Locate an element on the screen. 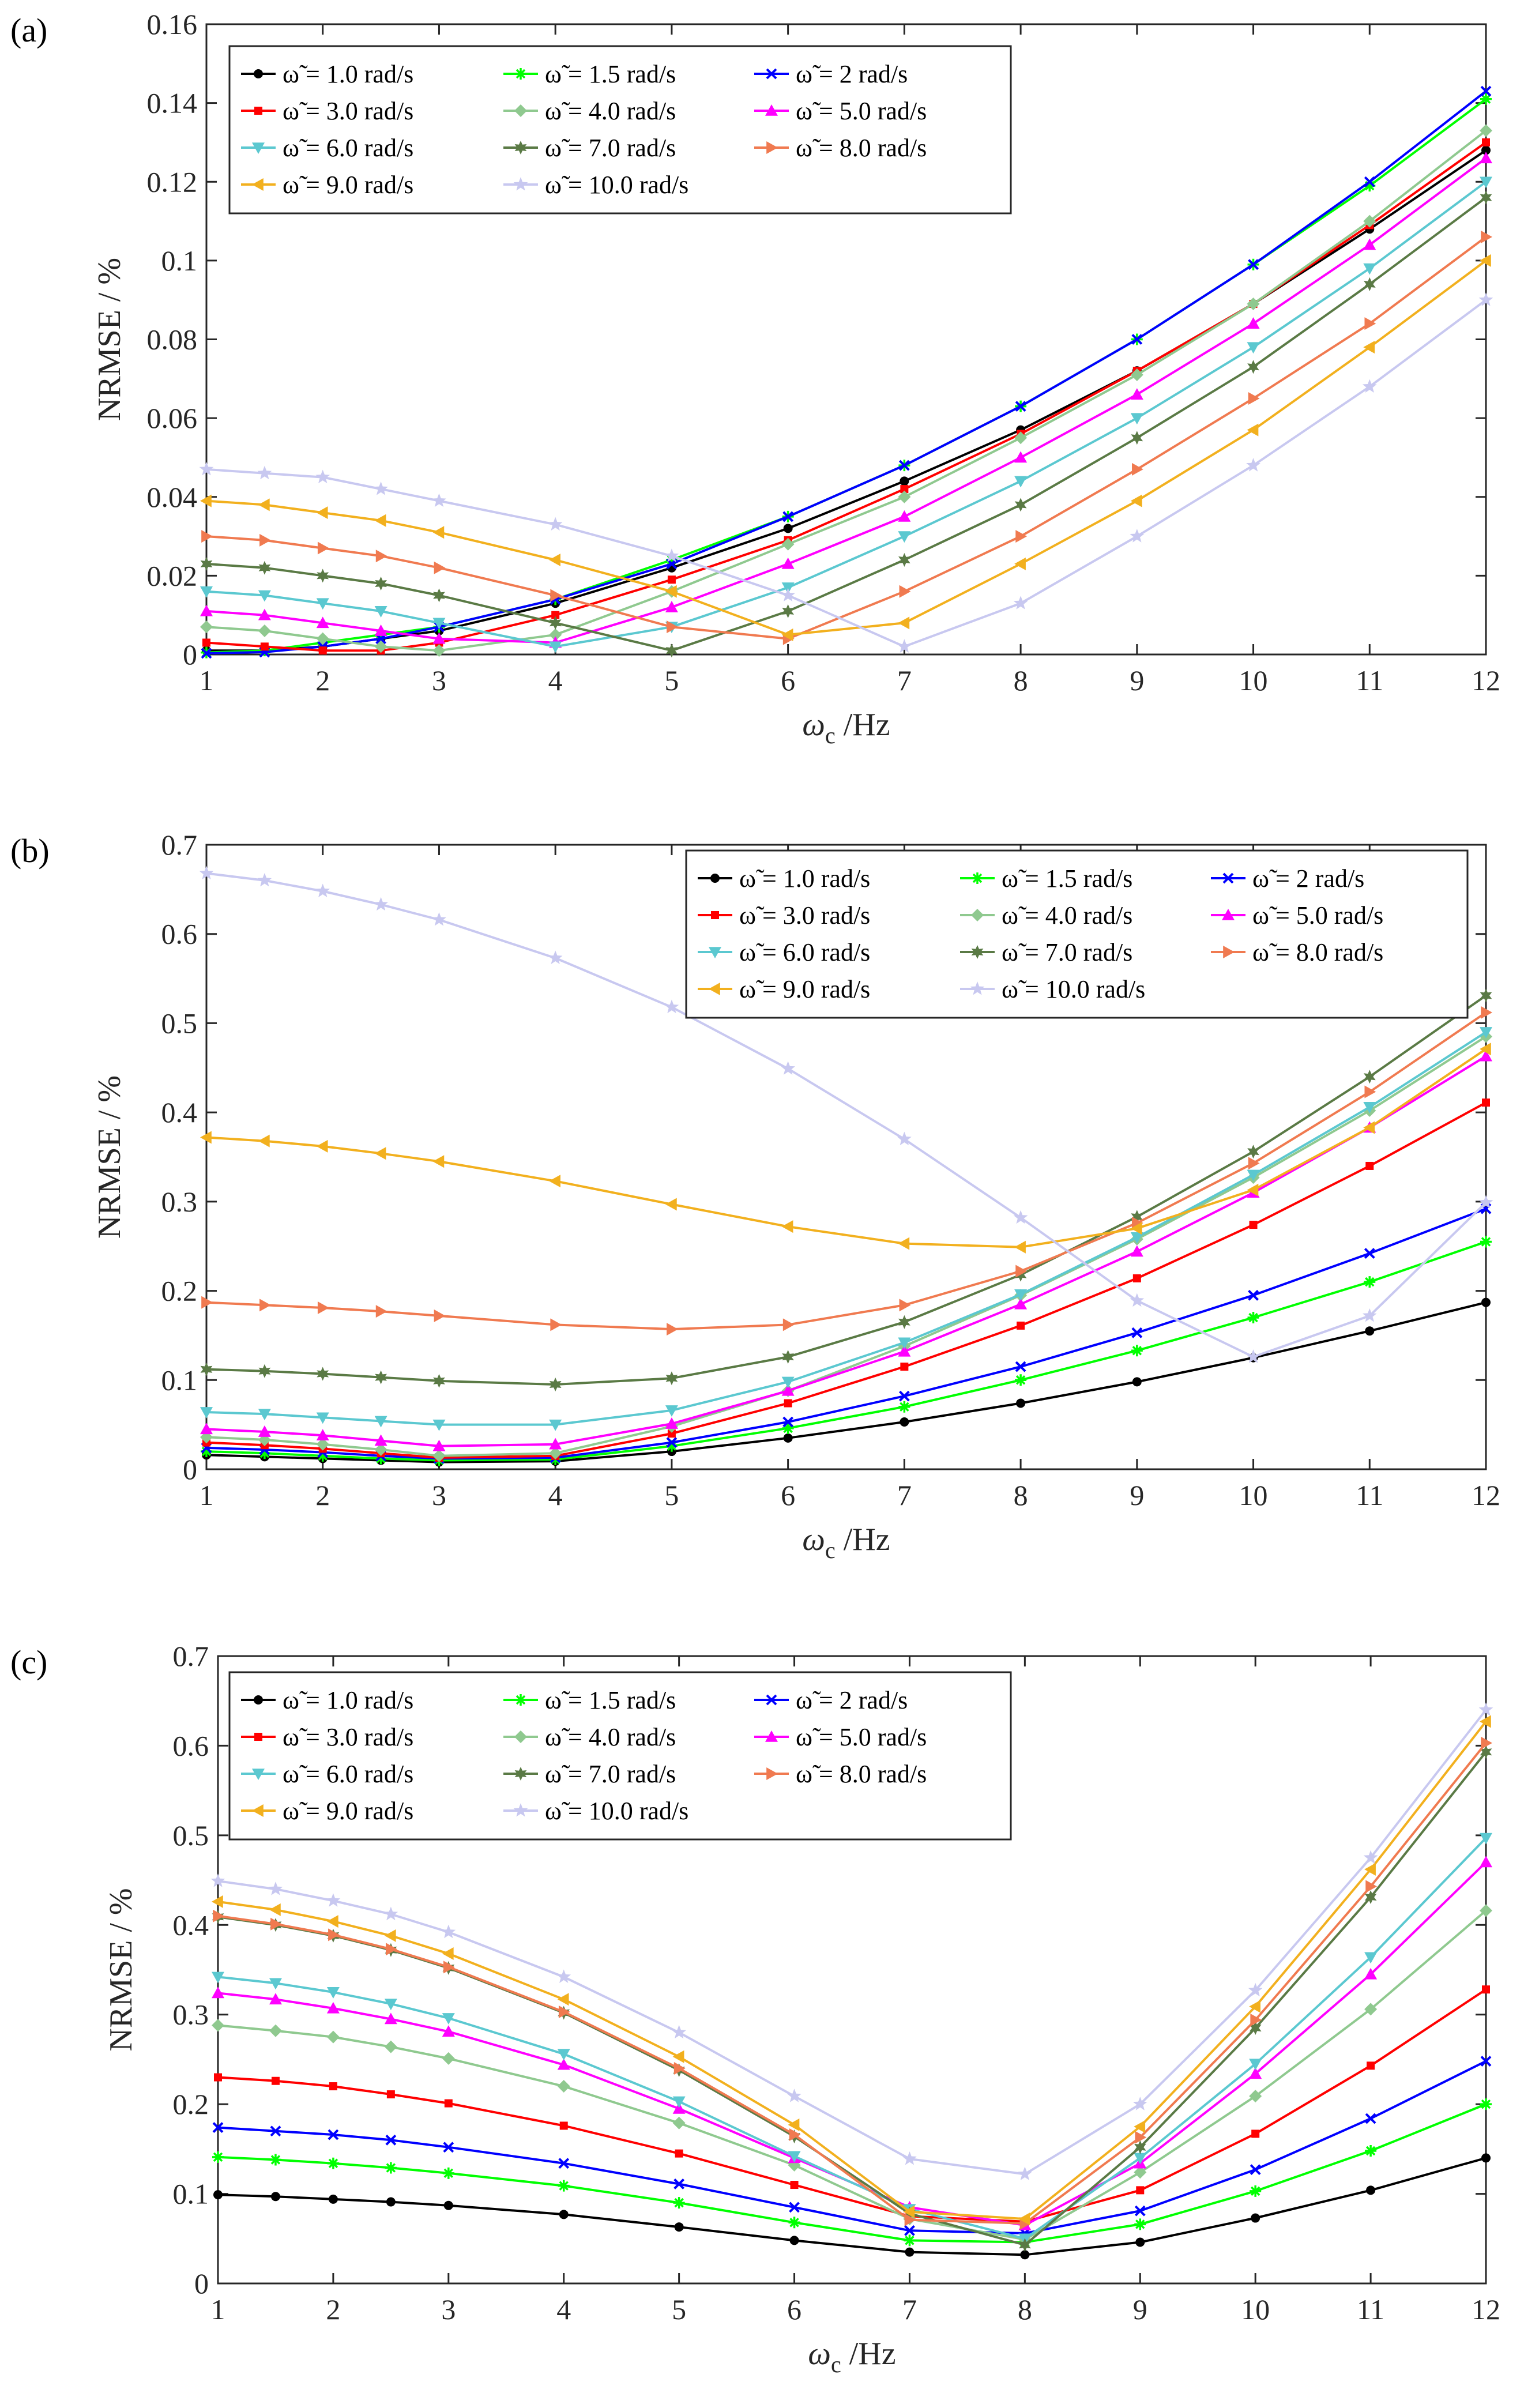 The width and height of the screenshot is (1524, 2408). legend-label: ω̃ = 10.0 rad/s is located at coordinates (616, 1811).